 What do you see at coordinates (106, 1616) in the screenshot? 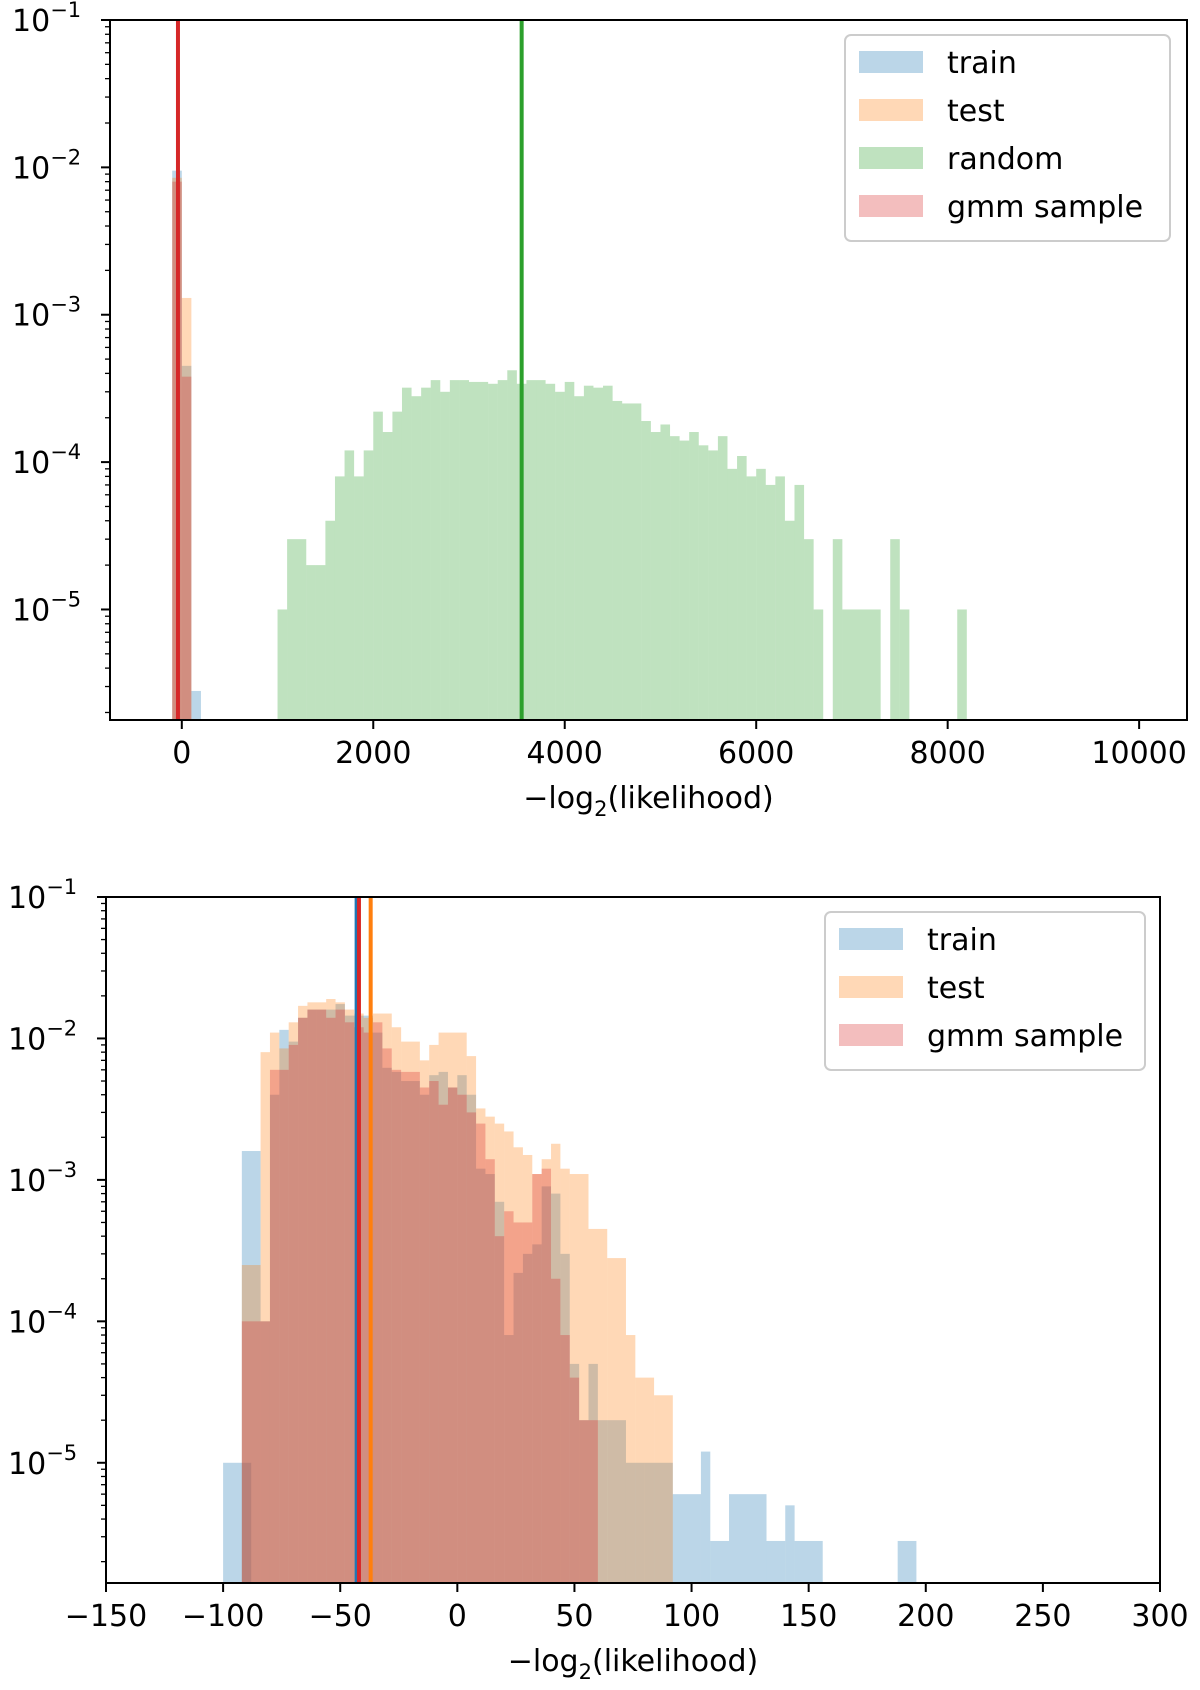
I see `x-tick-label: −150` at bounding box center [106, 1616].